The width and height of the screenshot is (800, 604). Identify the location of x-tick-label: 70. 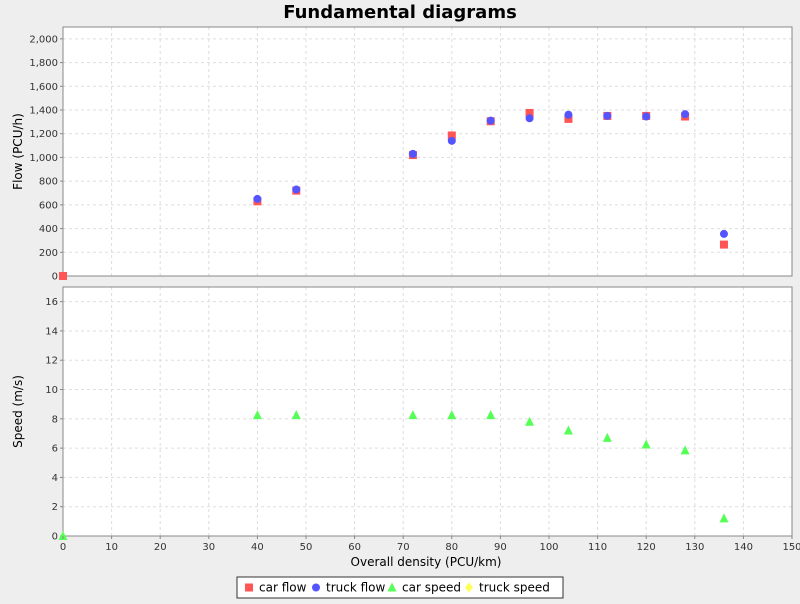
(403, 547).